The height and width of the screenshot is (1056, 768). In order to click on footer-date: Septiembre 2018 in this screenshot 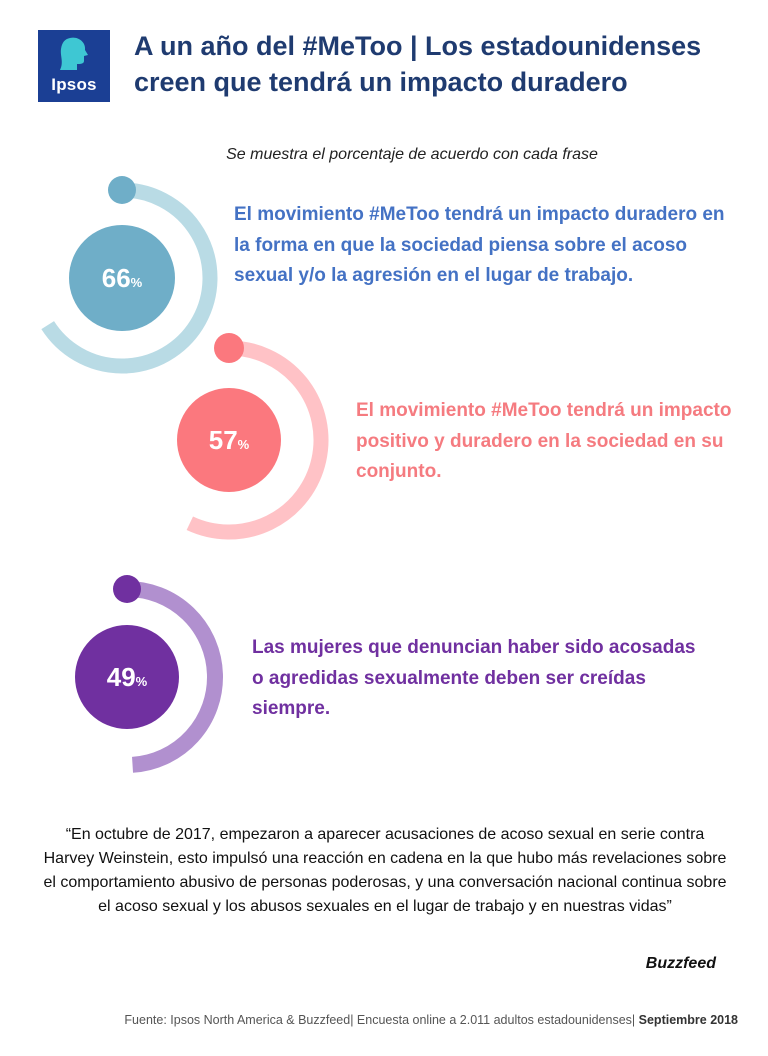, I will do `click(688, 1020)`.